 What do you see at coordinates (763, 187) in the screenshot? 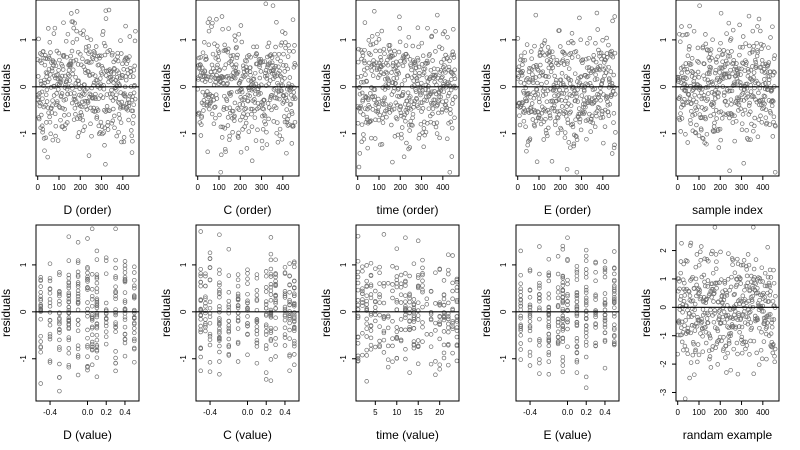
I see `x-tick-label: 400` at bounding box center [763, 187].